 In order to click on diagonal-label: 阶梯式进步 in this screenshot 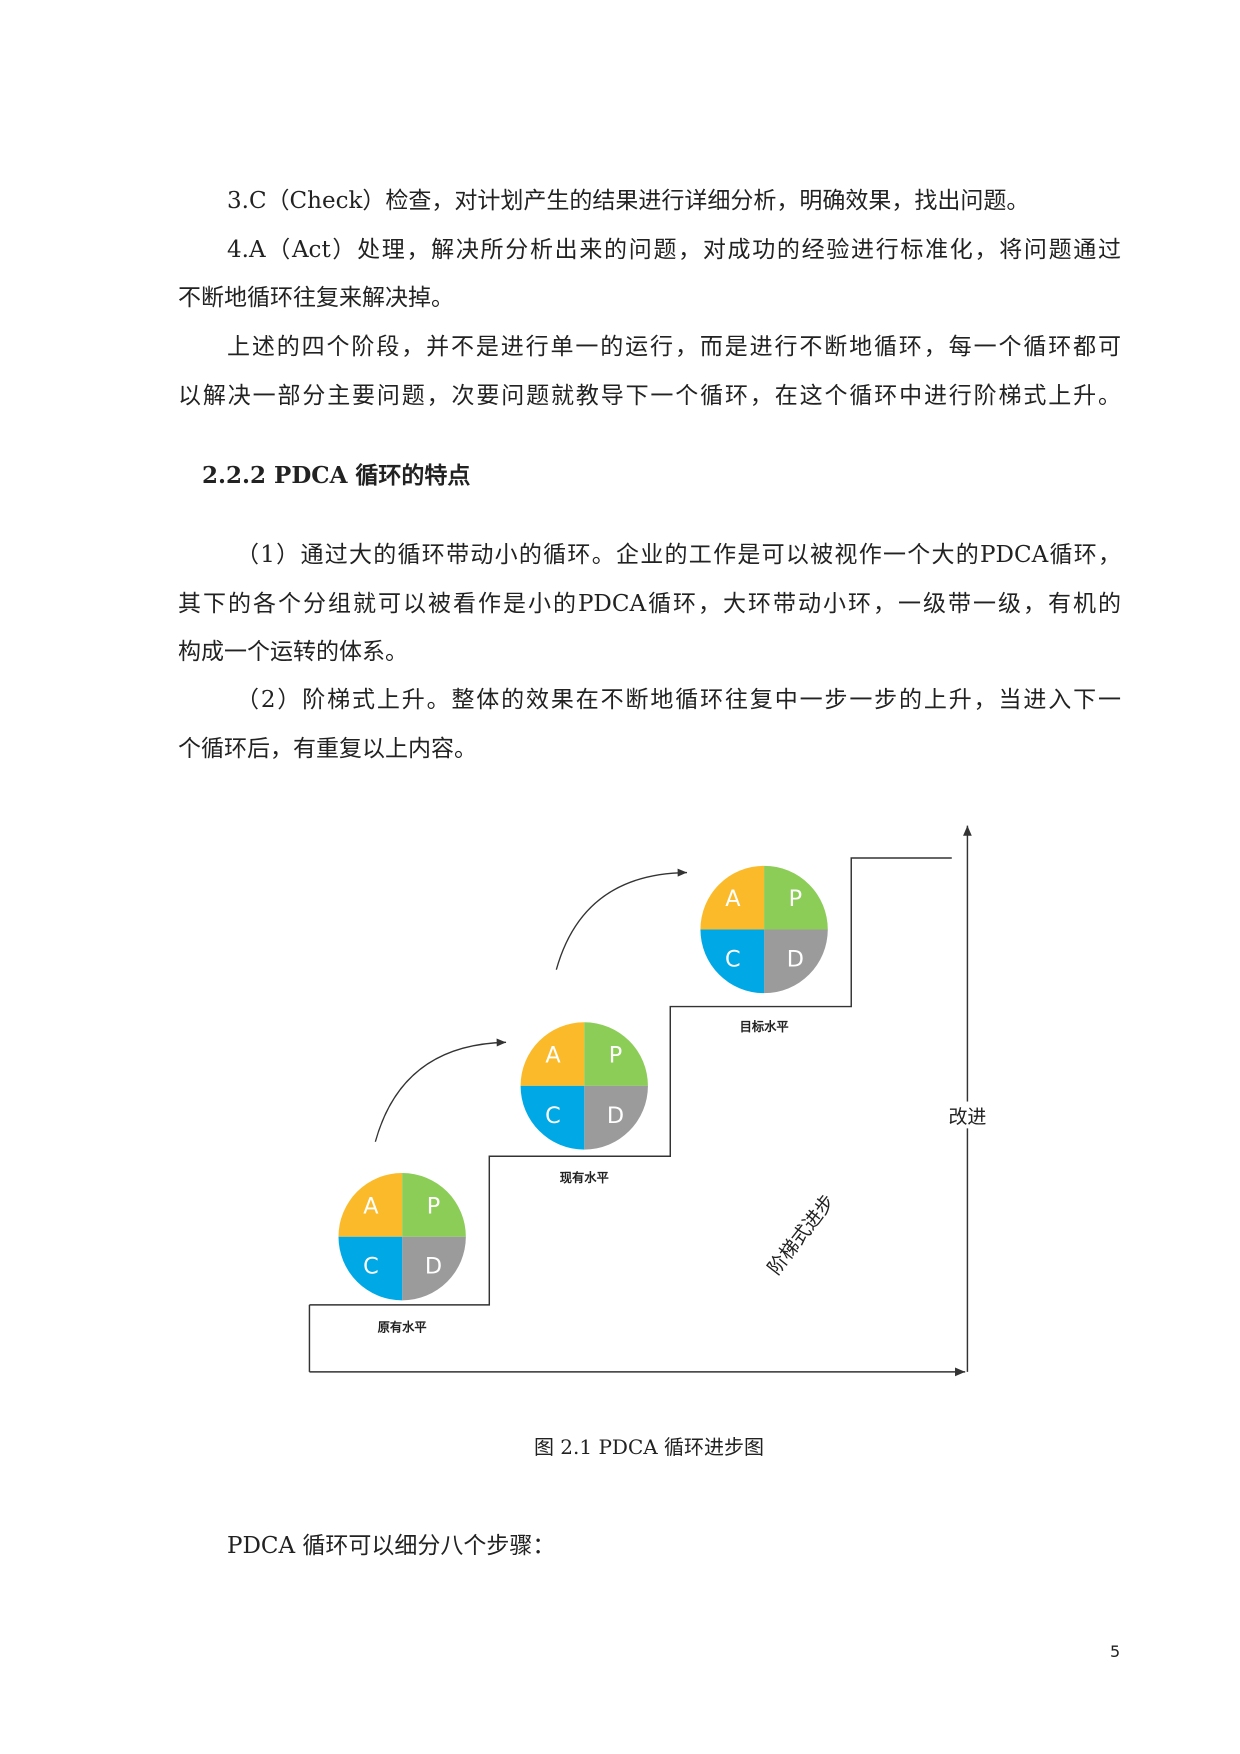, I will do `click(802, 1235)`.